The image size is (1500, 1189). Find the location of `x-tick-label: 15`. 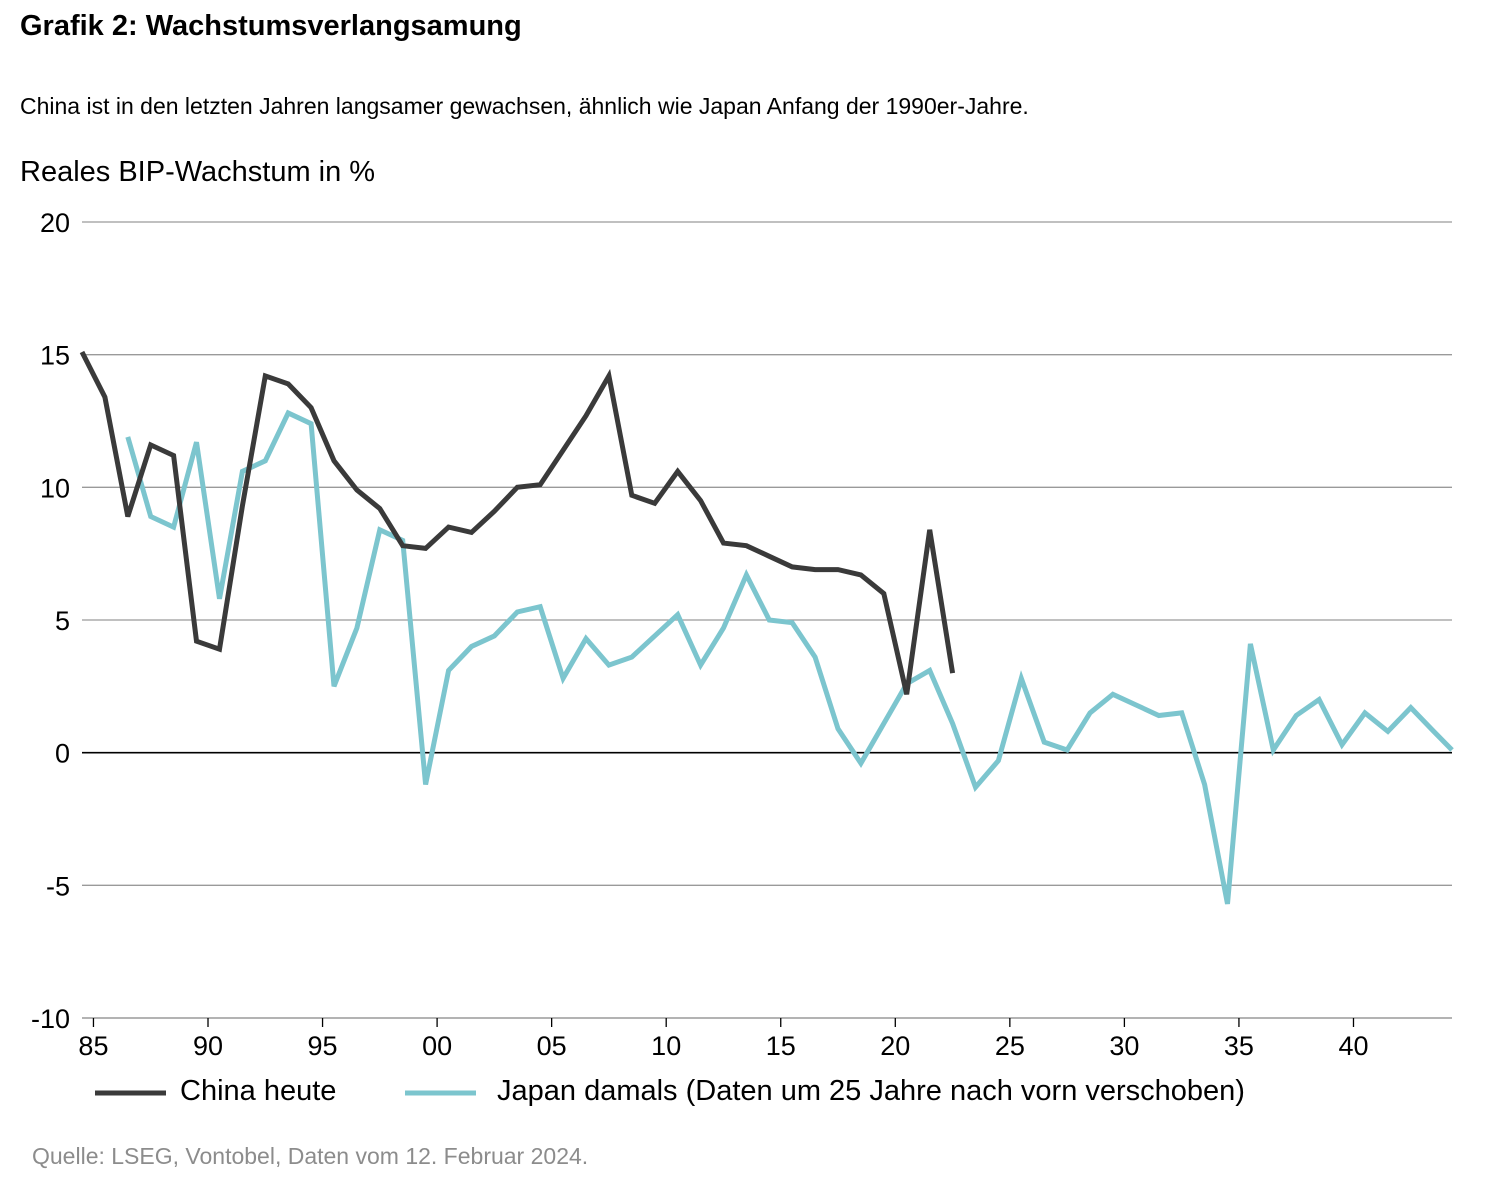

x-tick-label: 15 is located at coordinates (781, 1046).